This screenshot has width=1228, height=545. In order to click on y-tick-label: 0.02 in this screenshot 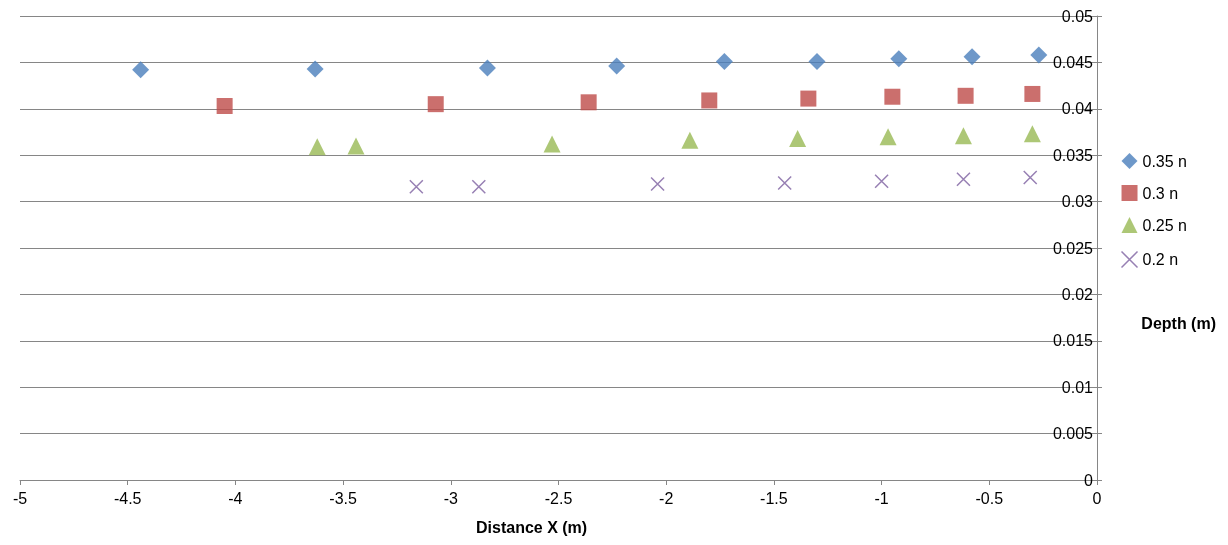, I will do `click(1077, 294)`.